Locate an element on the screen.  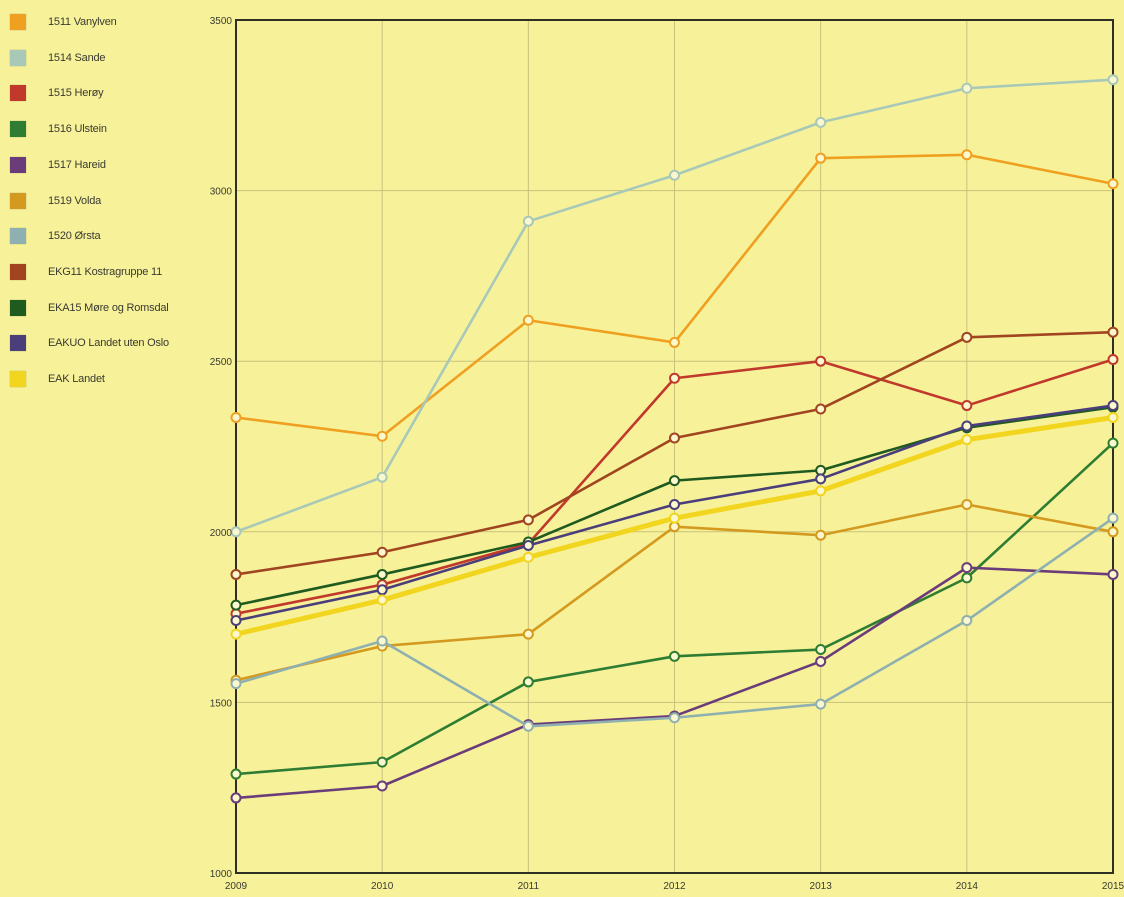
x-tick-label: 2012 is located at coordinates (674, 886).